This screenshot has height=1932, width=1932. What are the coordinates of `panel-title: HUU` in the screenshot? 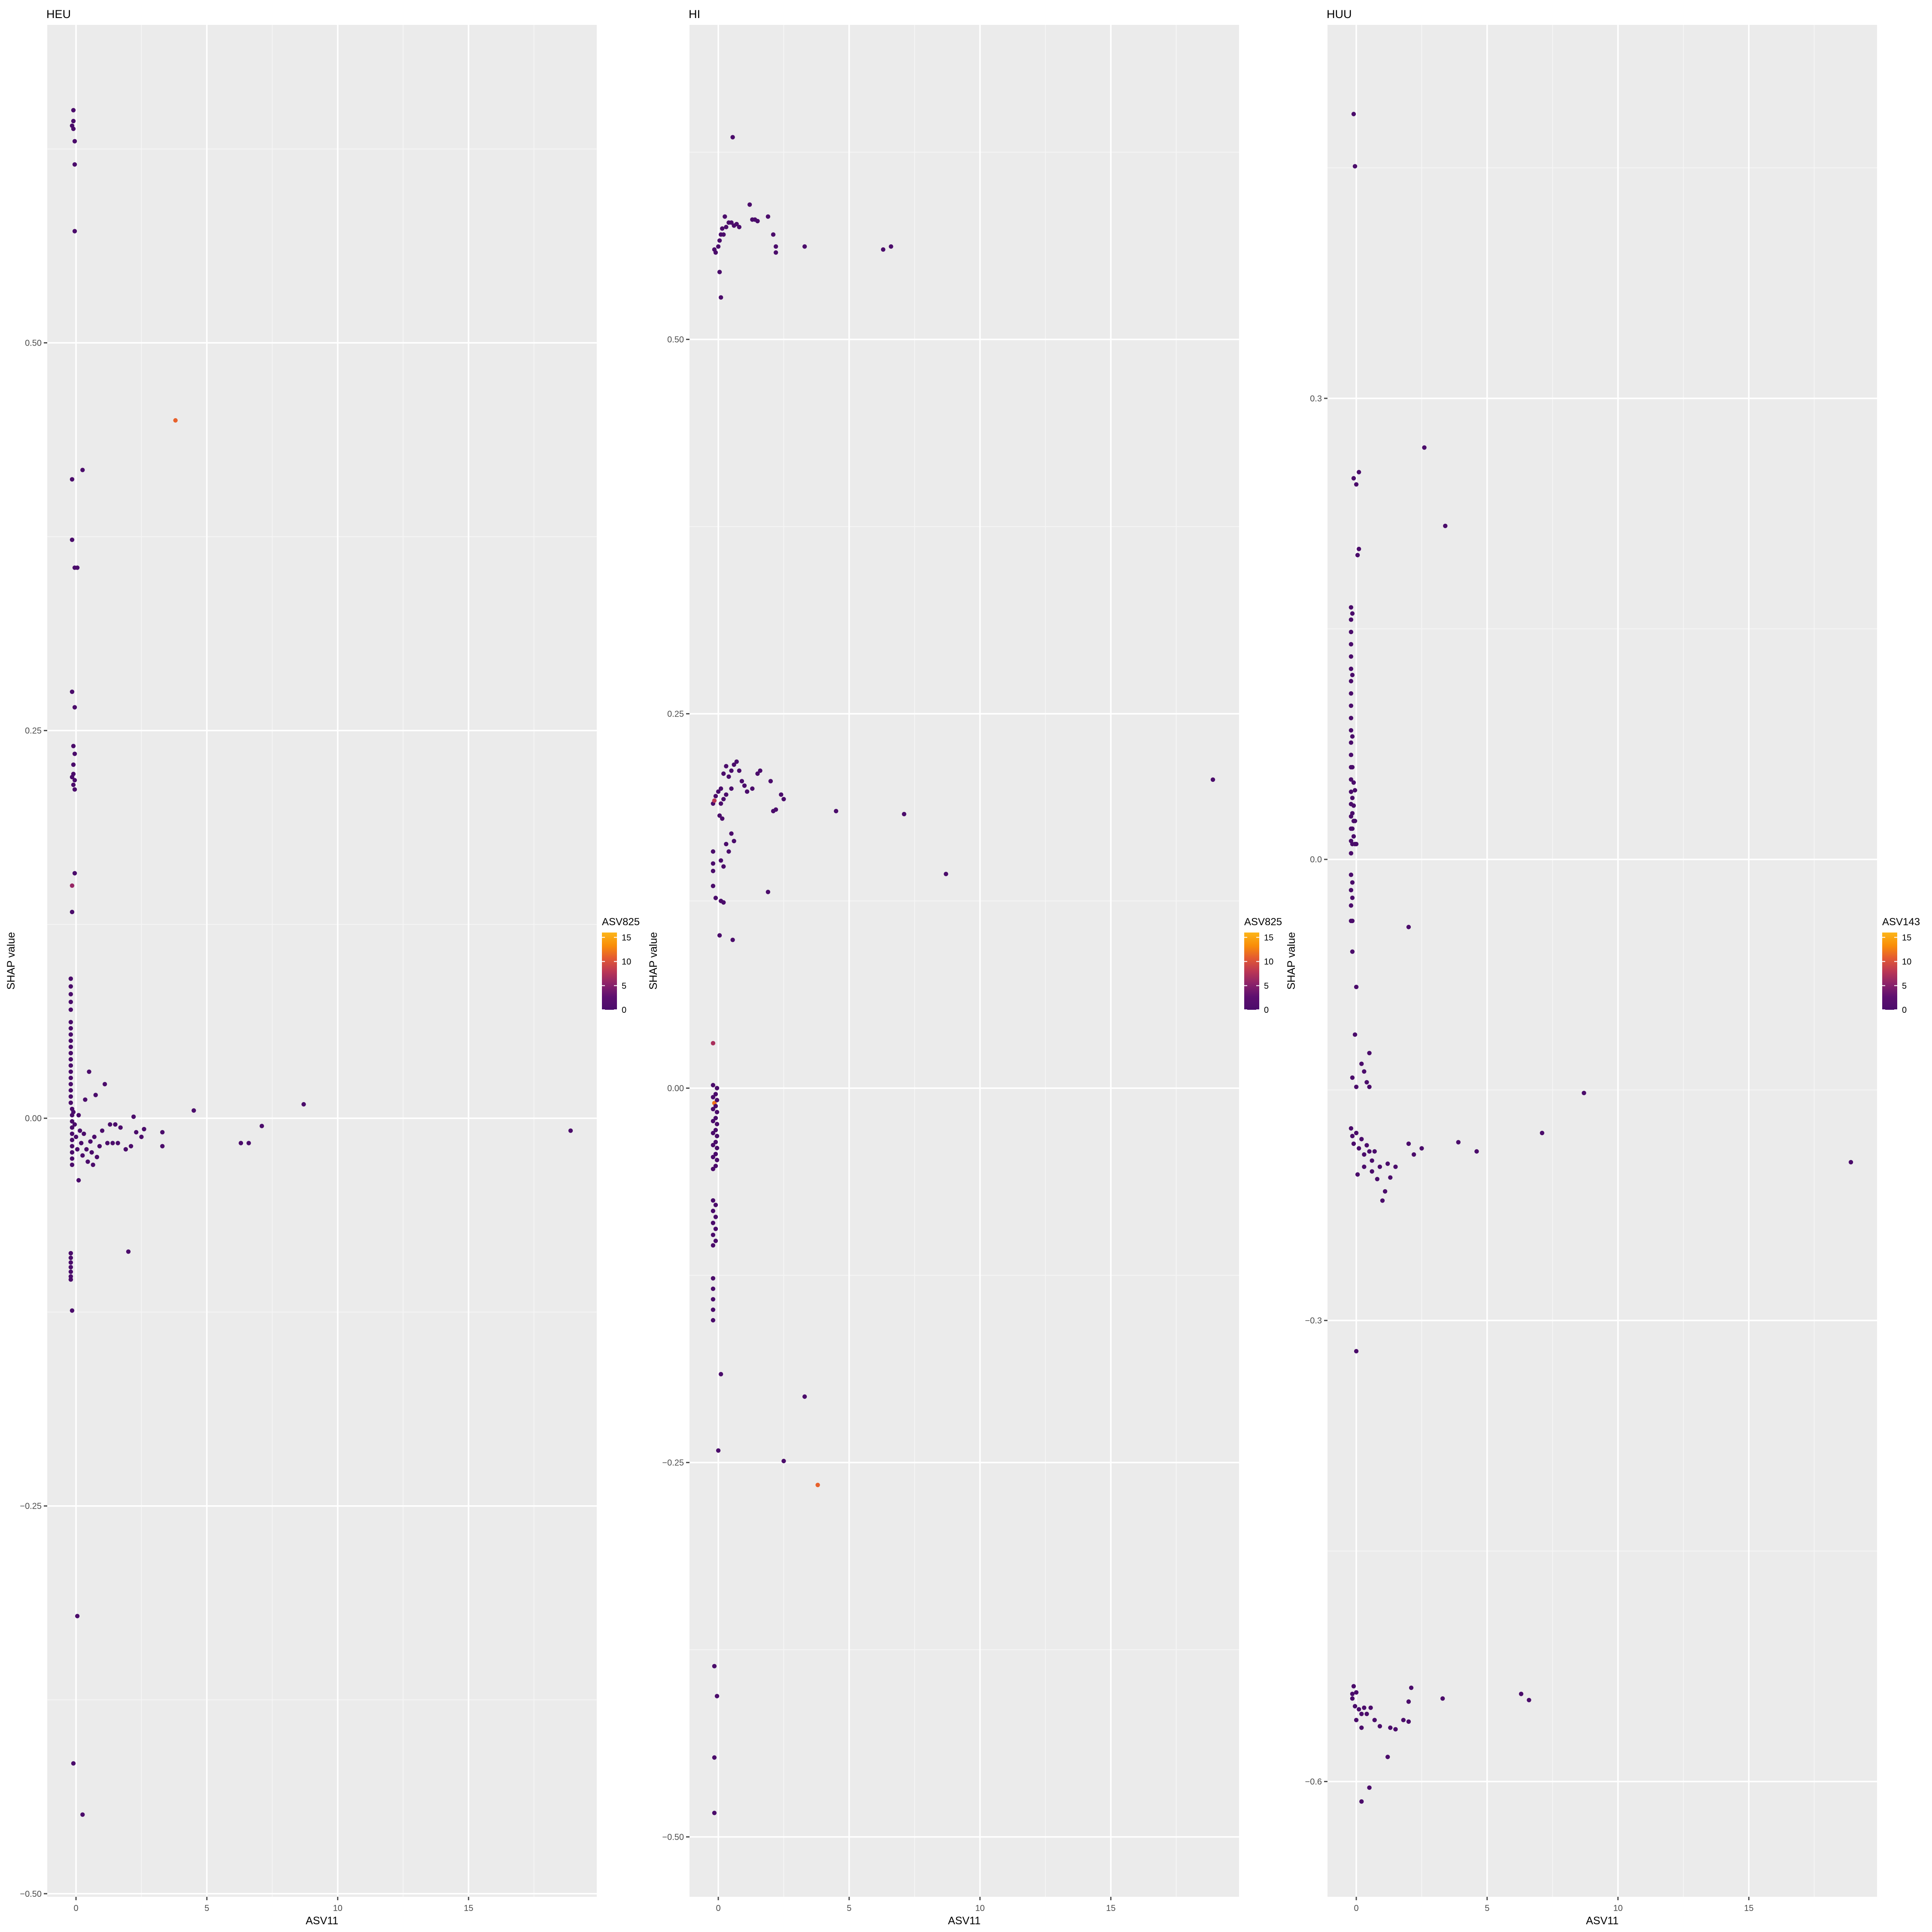 It's located at (1339, 15).